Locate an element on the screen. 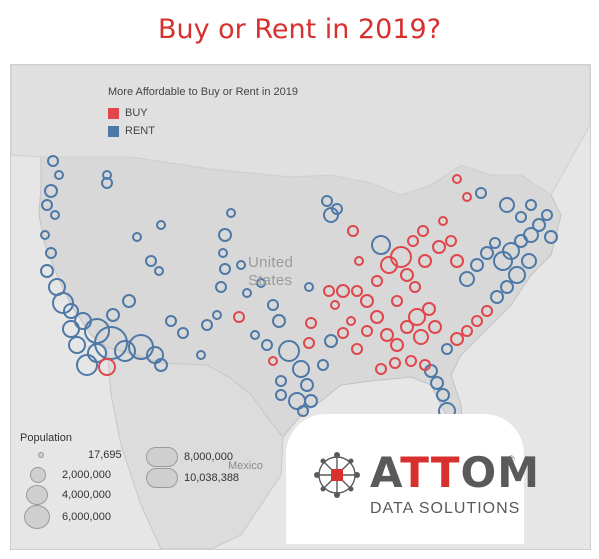  legend-item-rent: RENT is located at coordinates (203, 131).